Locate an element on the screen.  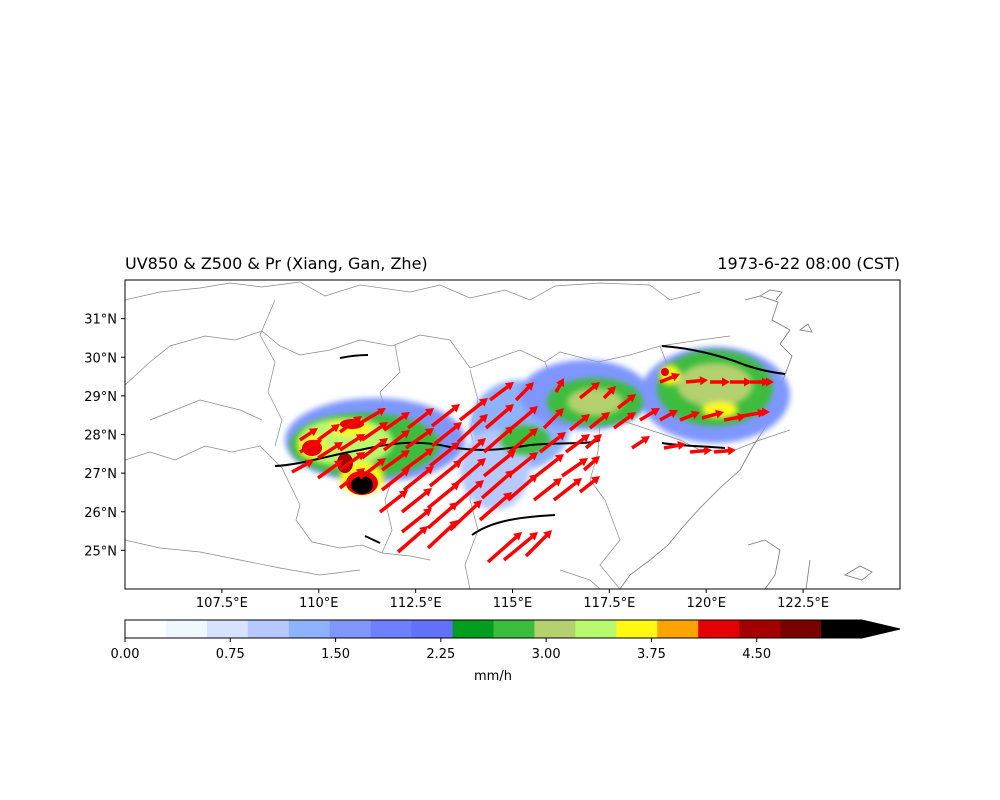
latitude-axis: 25°N 26°N 27°N 28°N 29°N 30°N 31°N is located at coordinates (104, 436).